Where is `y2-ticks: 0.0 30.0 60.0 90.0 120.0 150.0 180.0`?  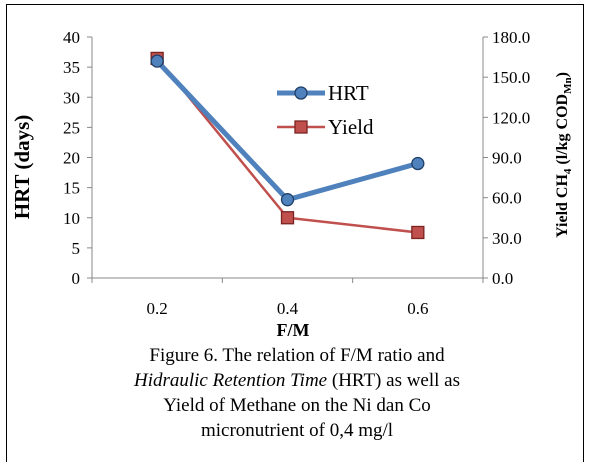 y2-ticks: 0.0 30.0 60.0 90.0 120.0 150.0 180.0 is located at coordinates (506, 158).